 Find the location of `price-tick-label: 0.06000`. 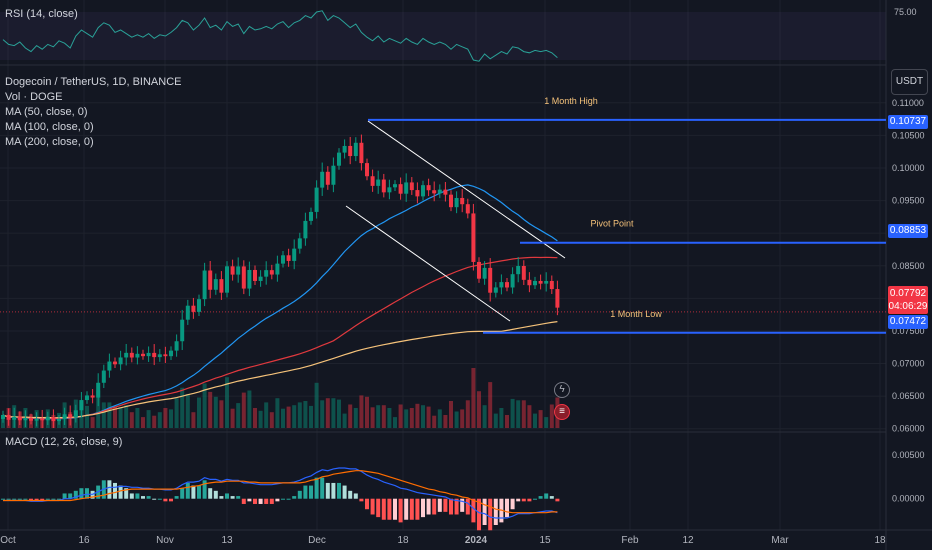

price-tick-label: 0.06000 is located at coordinates (908, 429).